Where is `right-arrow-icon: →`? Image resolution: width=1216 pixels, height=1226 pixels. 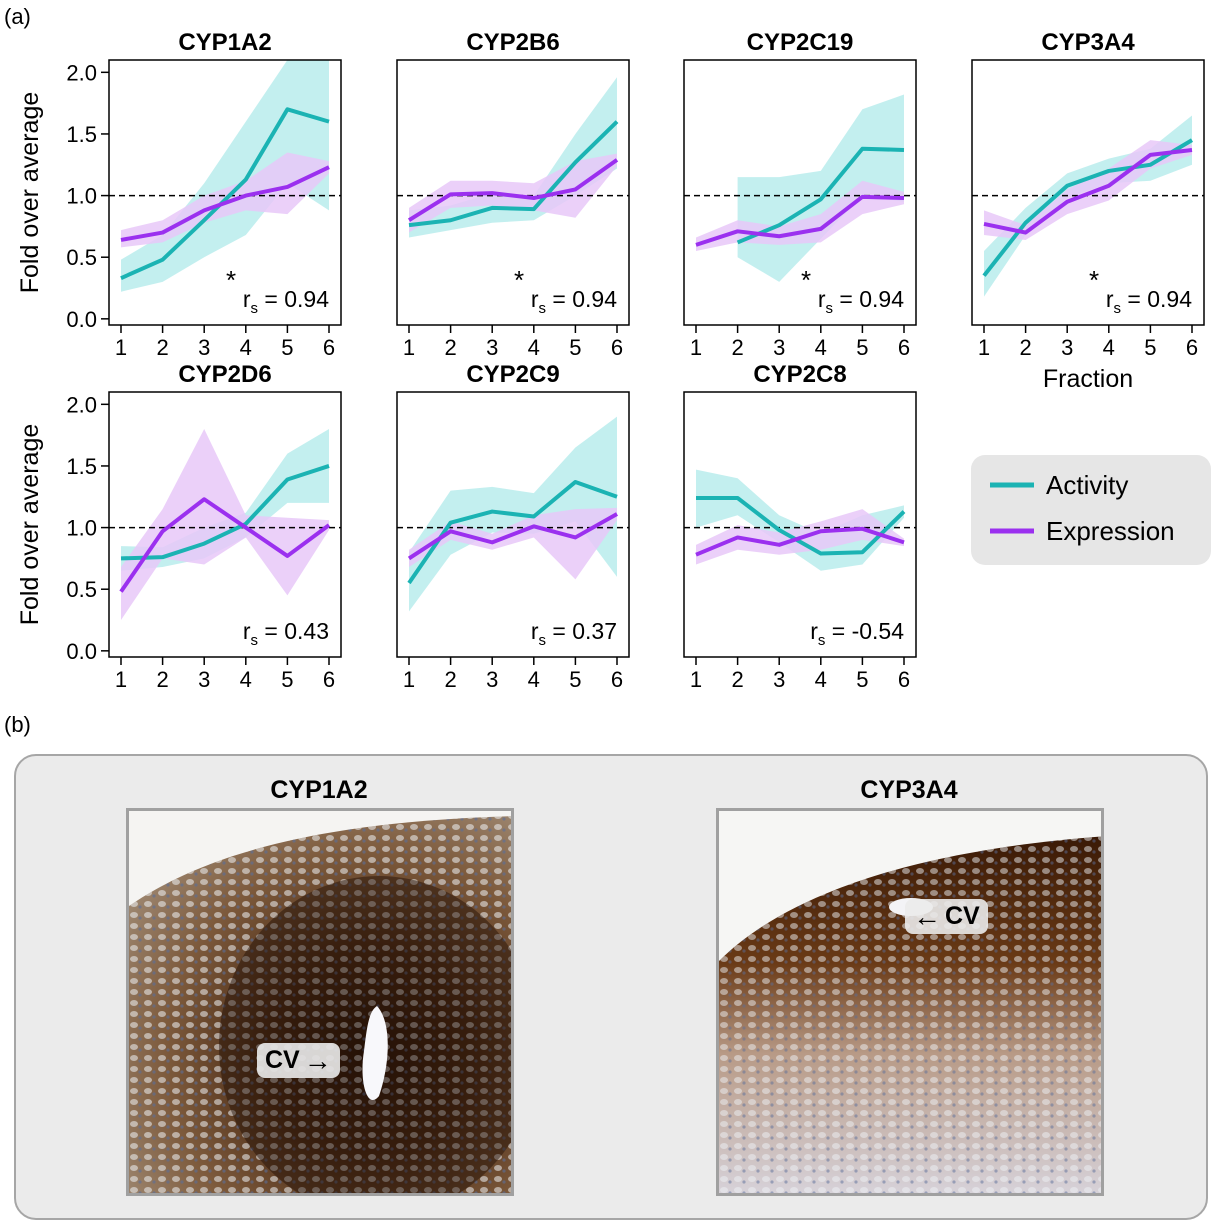 right-arrow-icon: → is located at coordinates (317, 1060).